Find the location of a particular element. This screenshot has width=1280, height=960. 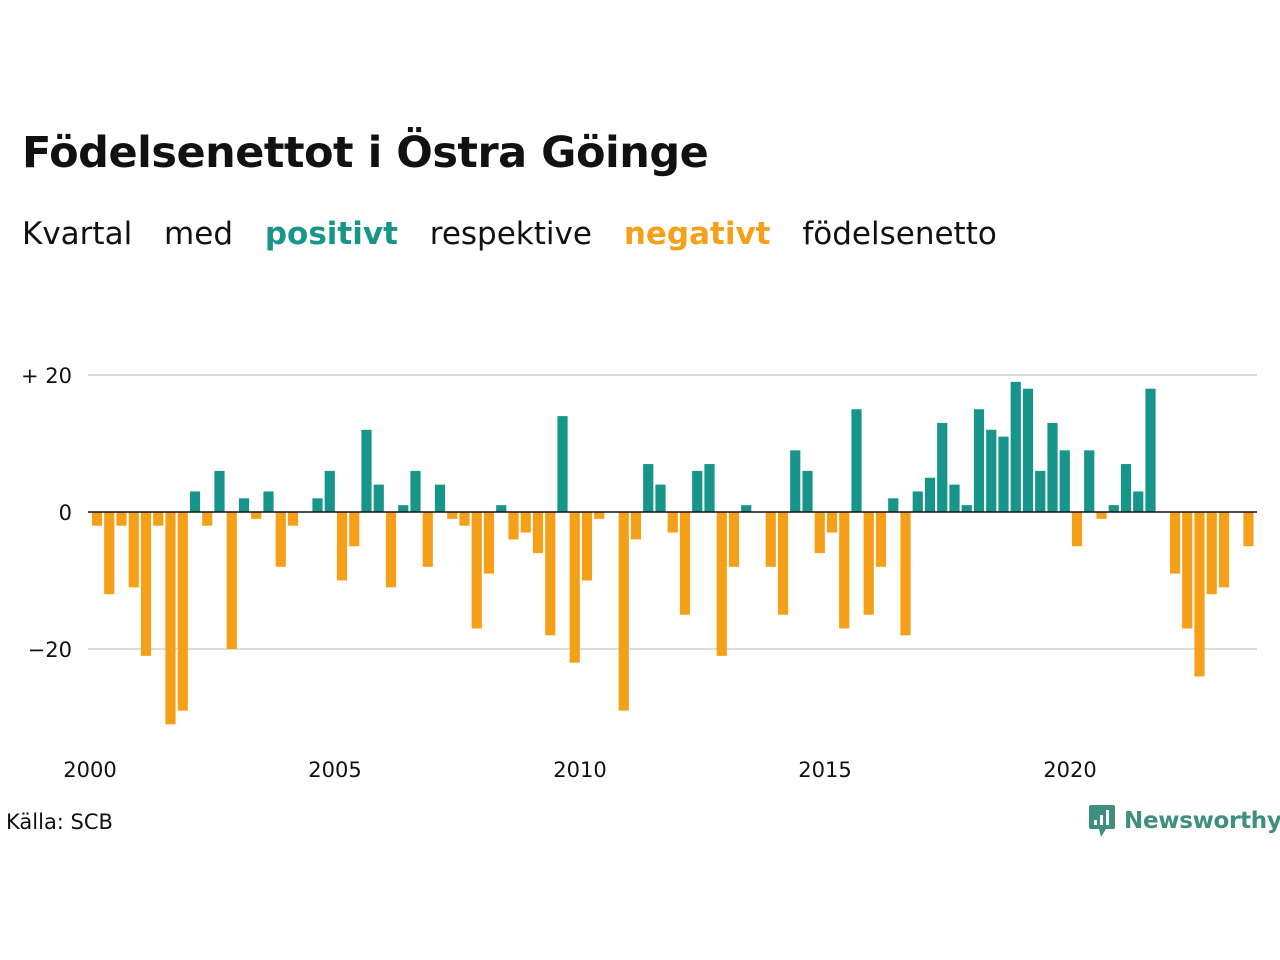

newsworthy-chart-bubble-icon is located at coordinates (1102, 821).